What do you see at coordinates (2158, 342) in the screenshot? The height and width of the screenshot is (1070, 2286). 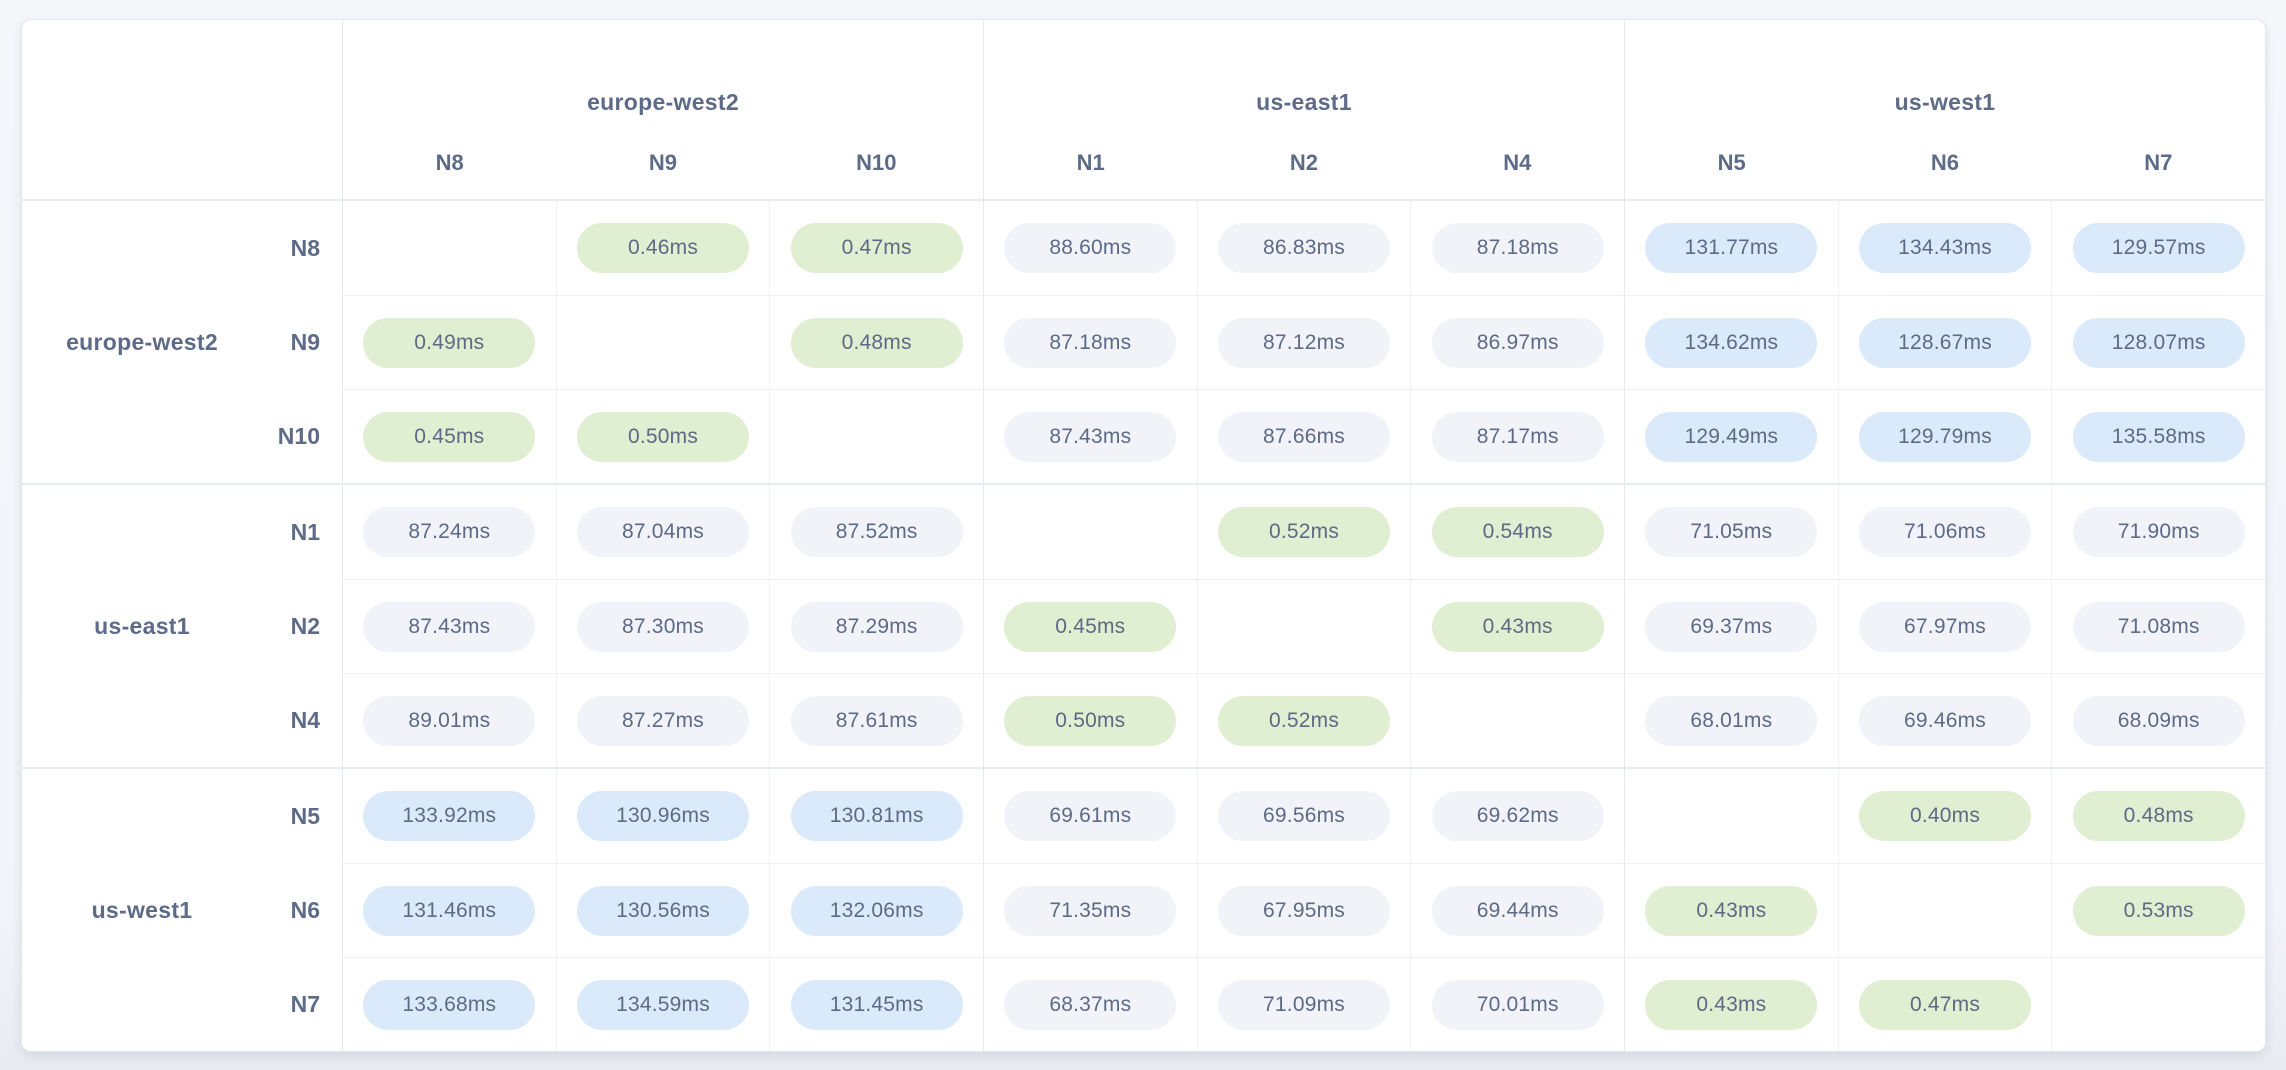 I see `latency-cell: 128.07ms` at bounding box center [2158, 342].